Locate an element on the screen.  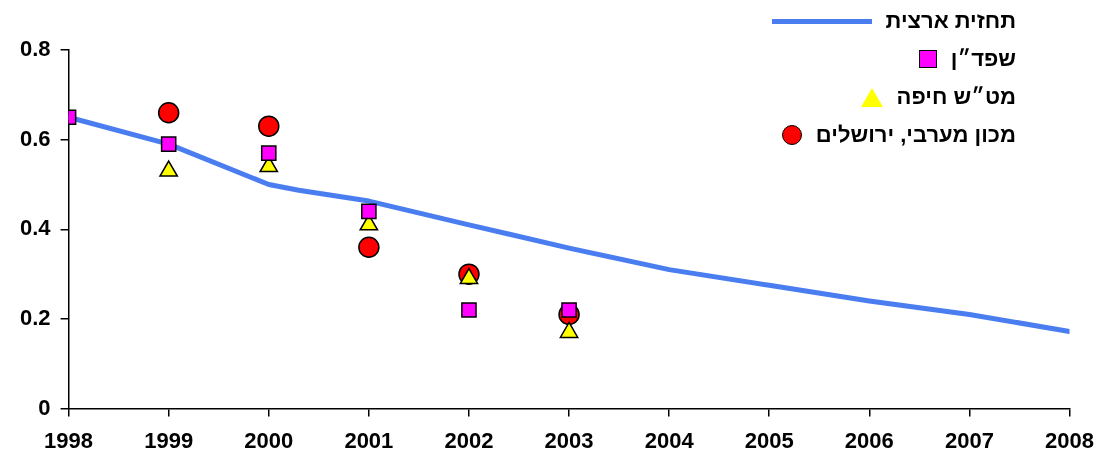
y-tick-label: 0.4 is located at coordinates (35, 228).